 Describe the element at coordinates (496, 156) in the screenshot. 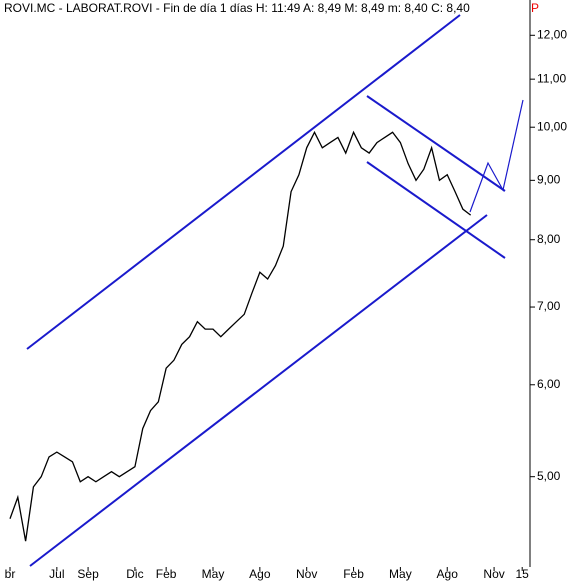

I see `forecast-path` at that location.